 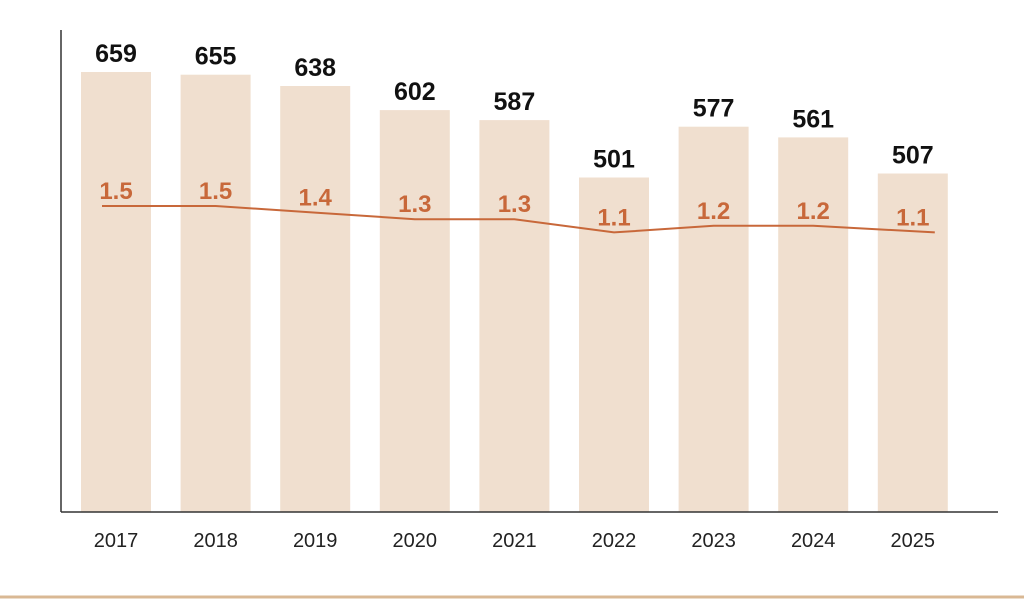 What do you see at coordinates (415, 541) in the screenshot?
I see `x-tick-label-2020: 2020` at bounding box center [415, 541].